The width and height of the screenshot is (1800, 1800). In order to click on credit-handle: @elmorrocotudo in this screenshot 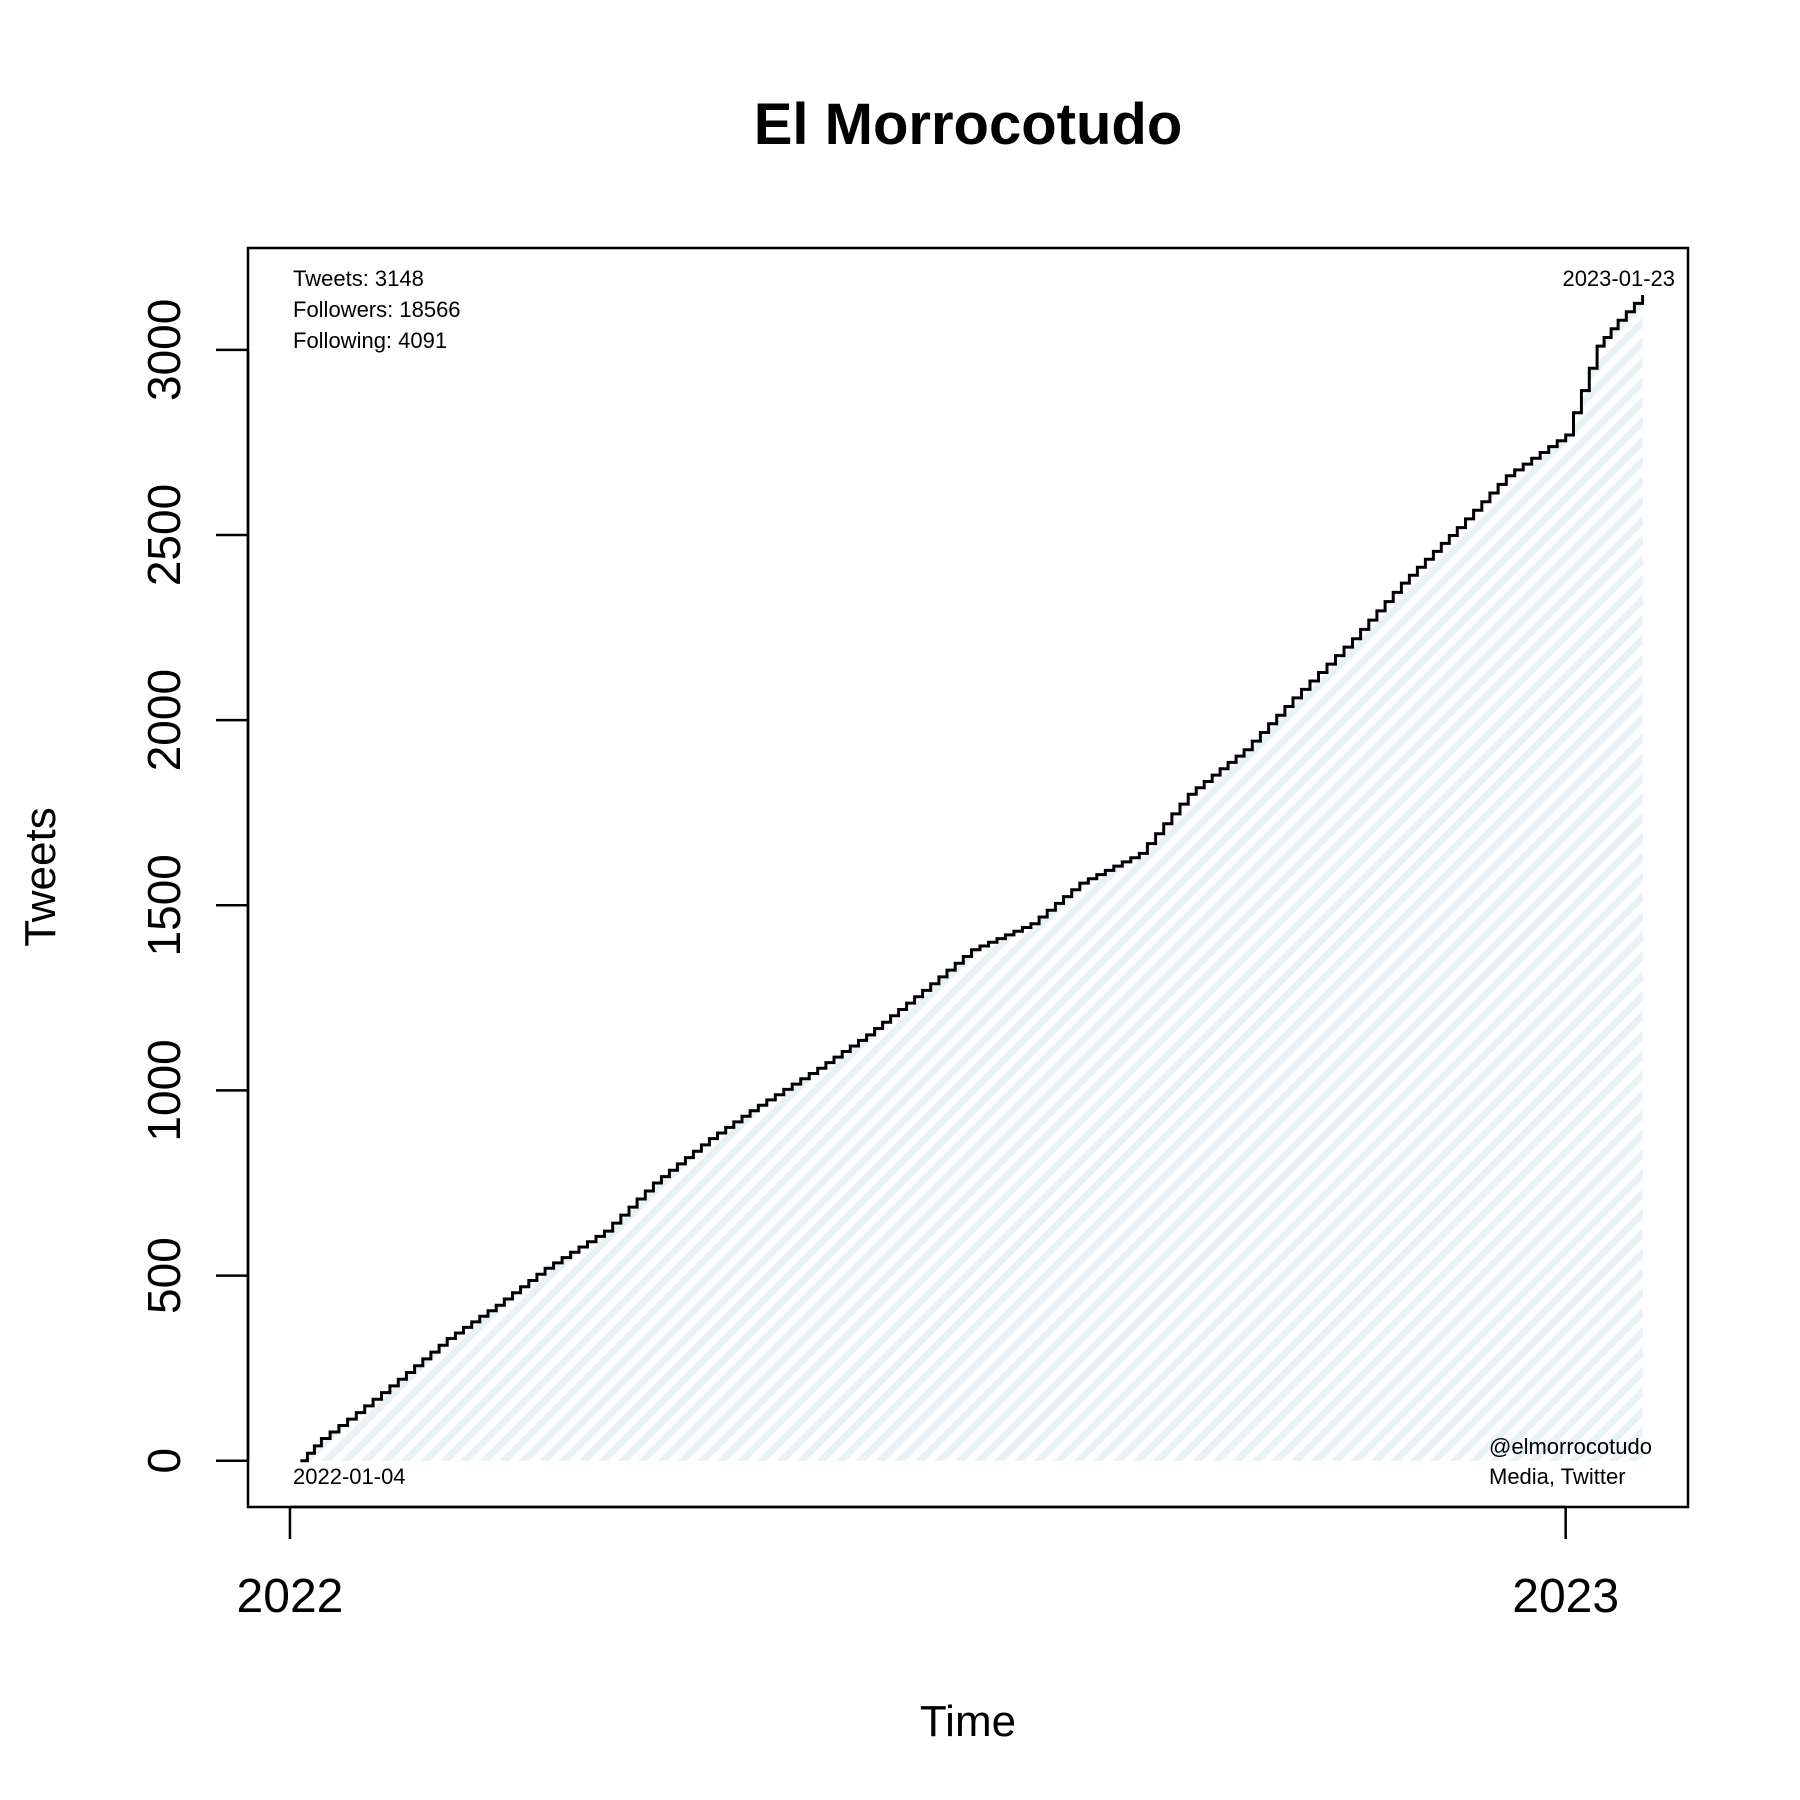, I will do `click(1570, 1446)`.